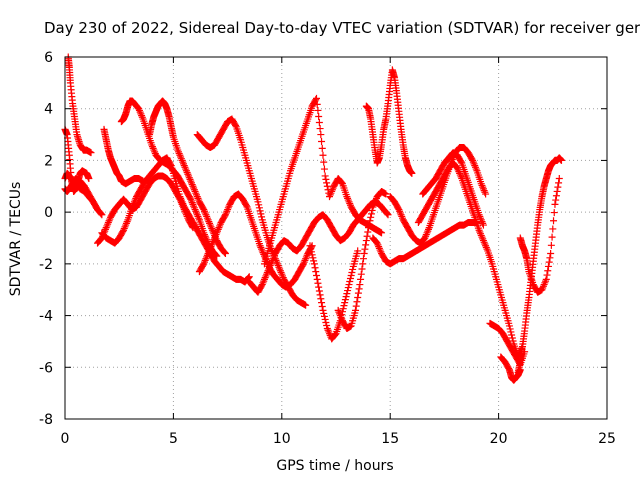 The image size is (640, 480). I want to click on x-tick-label: 25, so click(607, 439).